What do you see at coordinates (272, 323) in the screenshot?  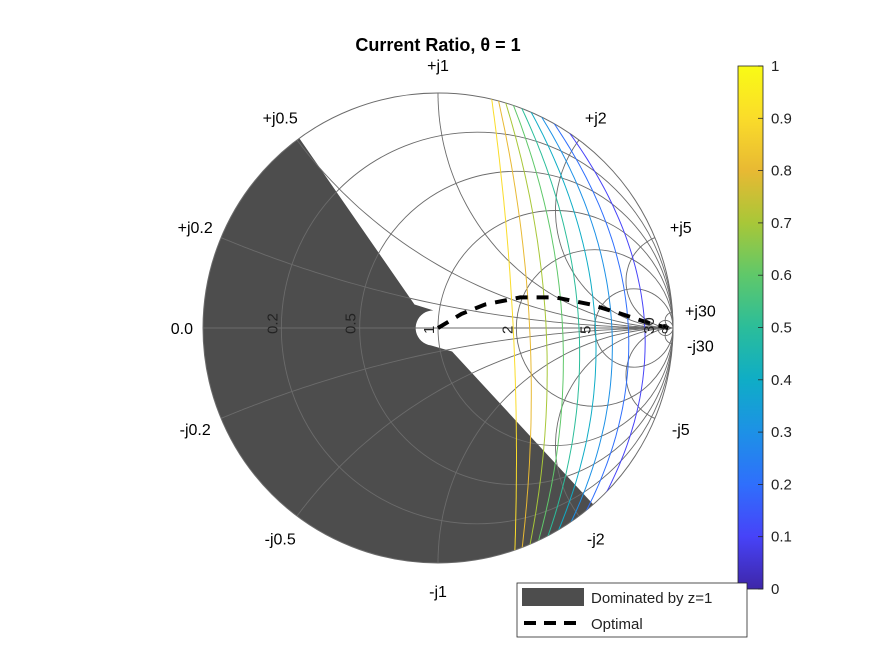 I see `resistance-label: 0.2` at bounding box center [272, 323].